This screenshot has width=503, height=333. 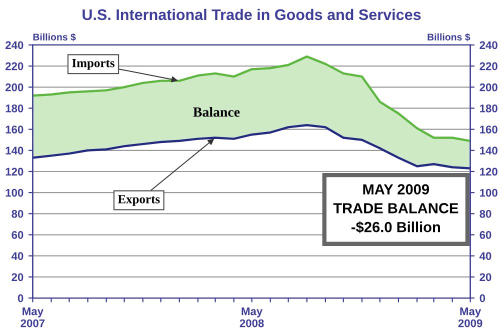 I want to click on y2-axis-title: Billions $, so click(x=449, y=37).